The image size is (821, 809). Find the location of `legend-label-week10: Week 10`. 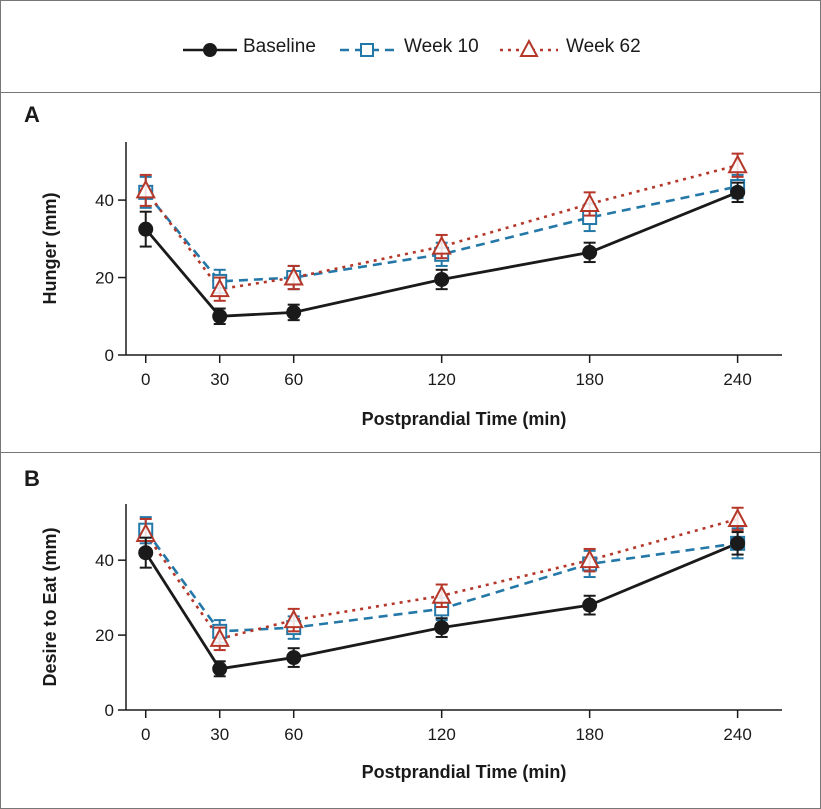

legend-label-week10: Week 10 is located at coordinates (441, 46).